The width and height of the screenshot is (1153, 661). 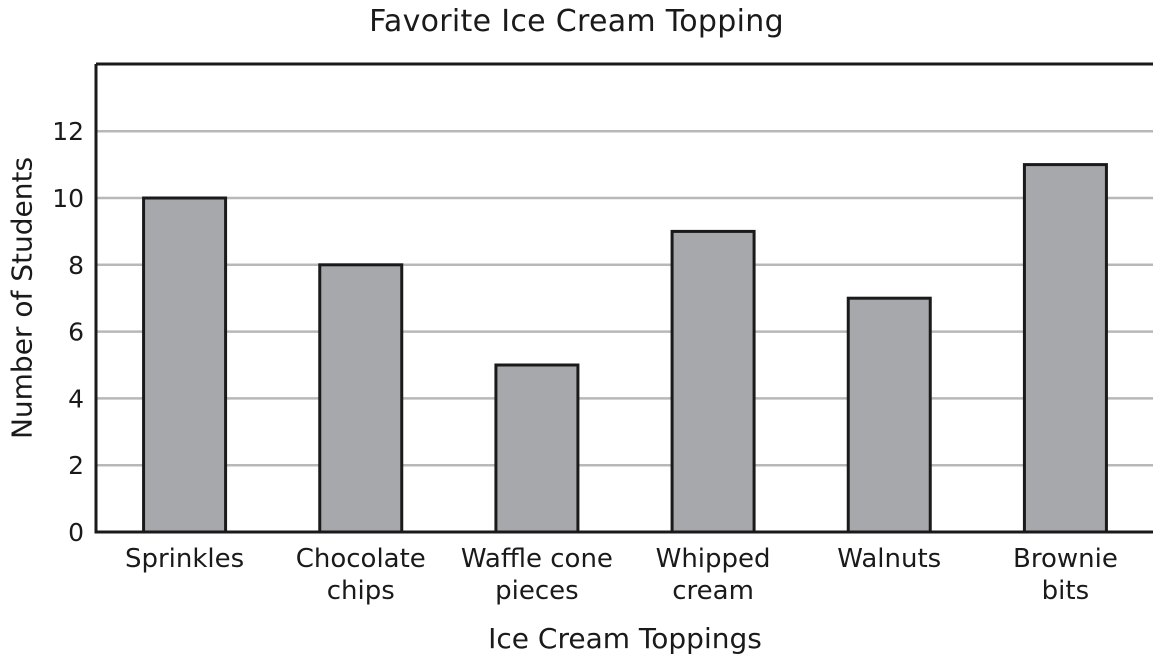 What do you see at coordinates (76, 398) in the screenshot?
I see `y-tick-label: 4` at bounding box center [76, 398].